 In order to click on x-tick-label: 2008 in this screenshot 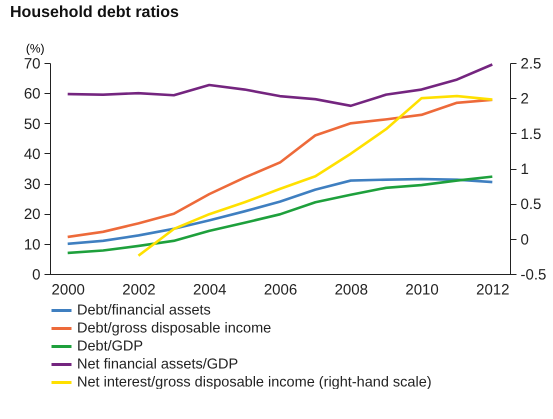, I will do `click(351, 290)`.